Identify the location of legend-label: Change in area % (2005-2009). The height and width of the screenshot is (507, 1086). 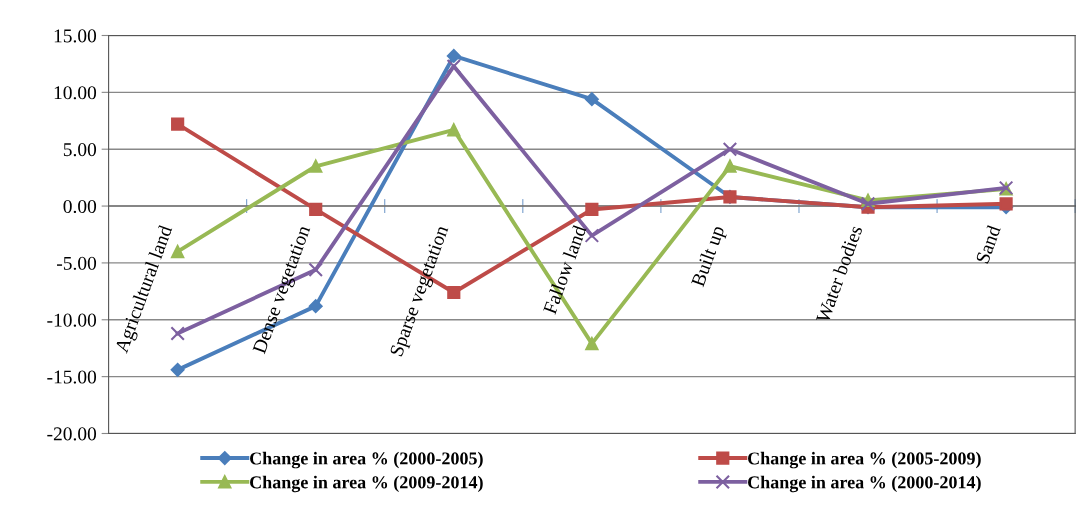
(864, 460).